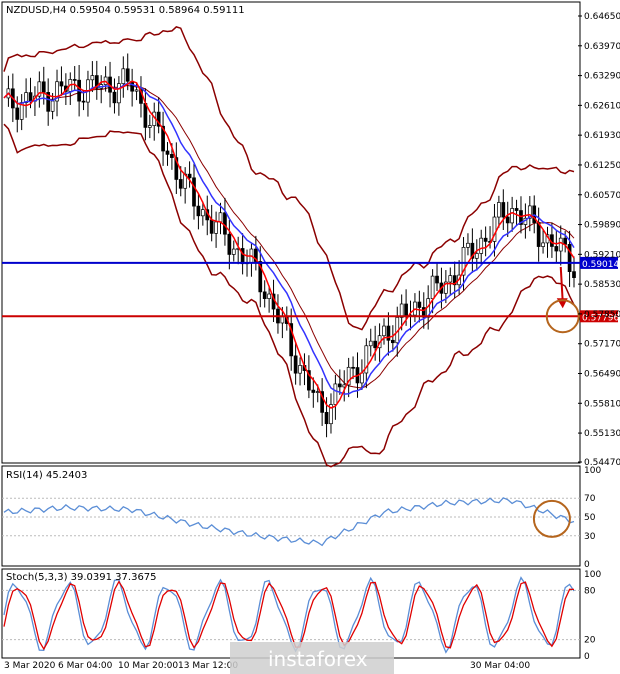 The width and height of the screenshot is (620, 674). What do you see at coordinates (602, 285) in the screenshot?
I see `main-y-tick-label: 0.58530` at bounding box center [602, 285].